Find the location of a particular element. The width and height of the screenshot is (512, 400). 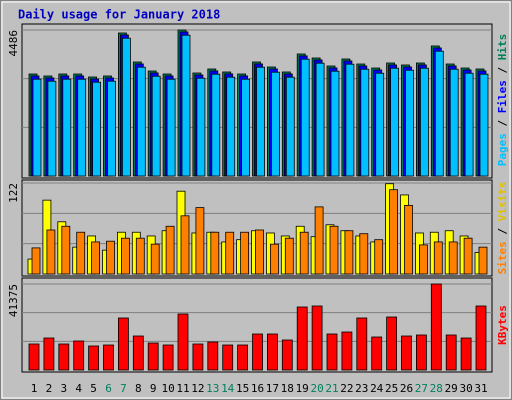

chart-title: Daily usage for January 2018 is located at coordinates (119, 15).